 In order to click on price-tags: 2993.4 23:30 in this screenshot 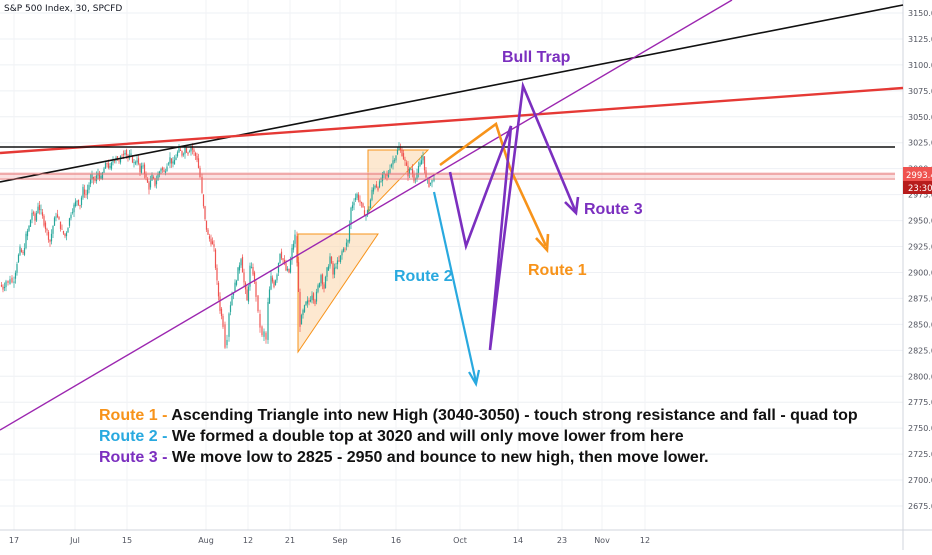, I will do `click(917, 180)`.